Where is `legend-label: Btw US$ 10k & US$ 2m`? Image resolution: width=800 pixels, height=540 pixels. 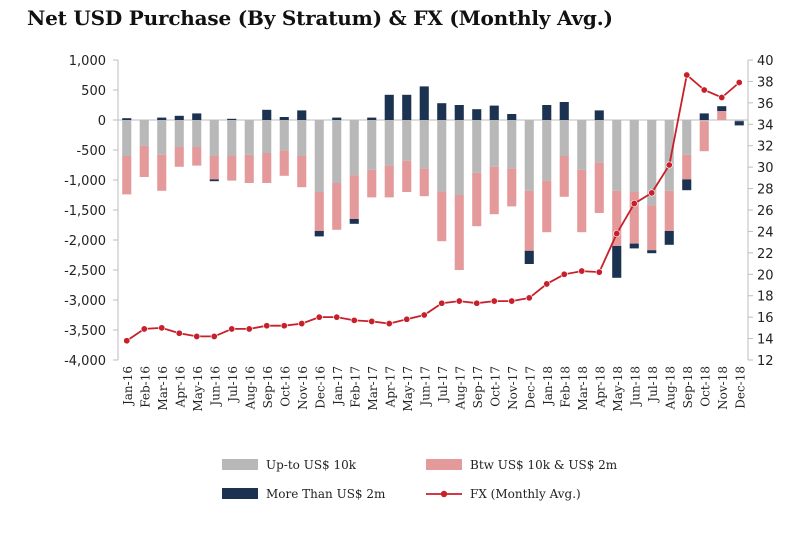
legend-label: Btw US$ 10k & US$ 2m is located at coordinates (544, 465).